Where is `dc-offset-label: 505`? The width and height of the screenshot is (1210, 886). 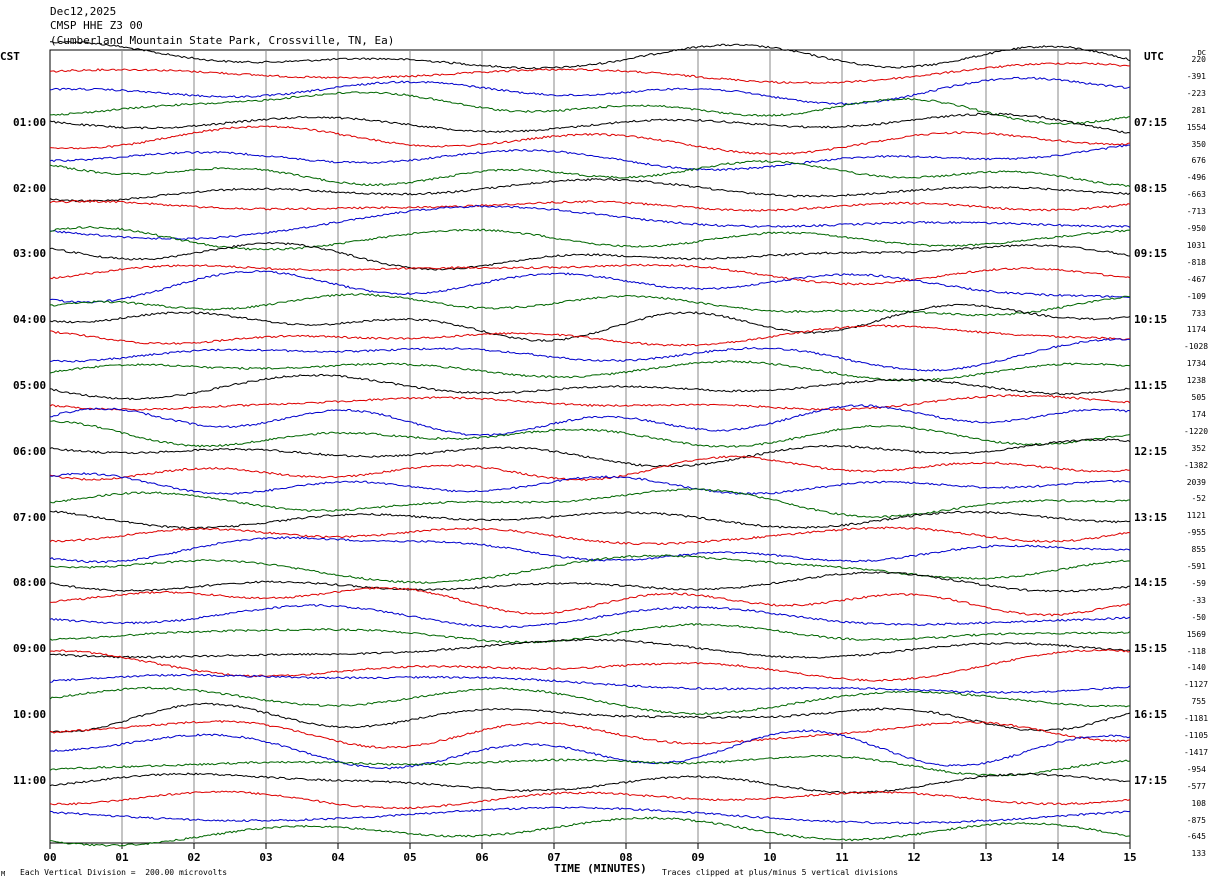 dc-offset-label: 505 is located at coordinates (1198, 397).